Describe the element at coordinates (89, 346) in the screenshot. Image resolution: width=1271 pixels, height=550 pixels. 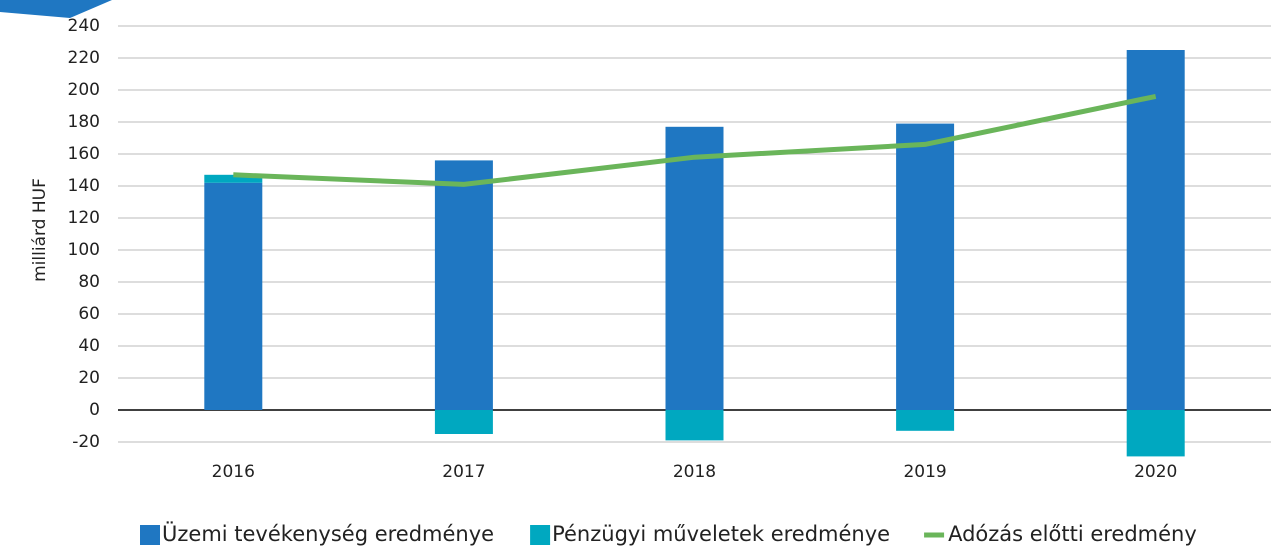
I see `y-tick-label: 40` at that location.